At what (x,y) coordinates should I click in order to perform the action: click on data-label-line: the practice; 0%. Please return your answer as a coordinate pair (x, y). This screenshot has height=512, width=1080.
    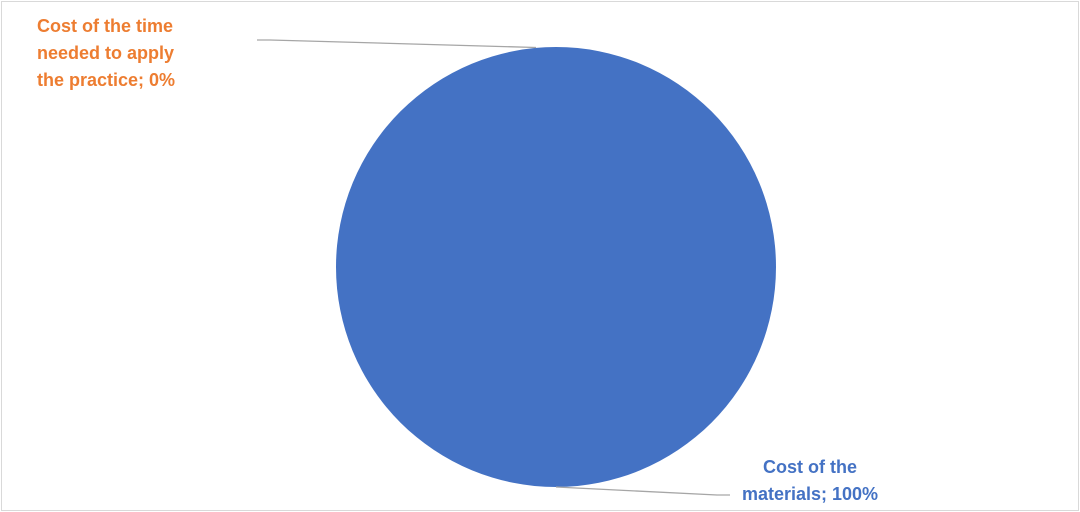
    Looking at the image, I should click on (106, 80).